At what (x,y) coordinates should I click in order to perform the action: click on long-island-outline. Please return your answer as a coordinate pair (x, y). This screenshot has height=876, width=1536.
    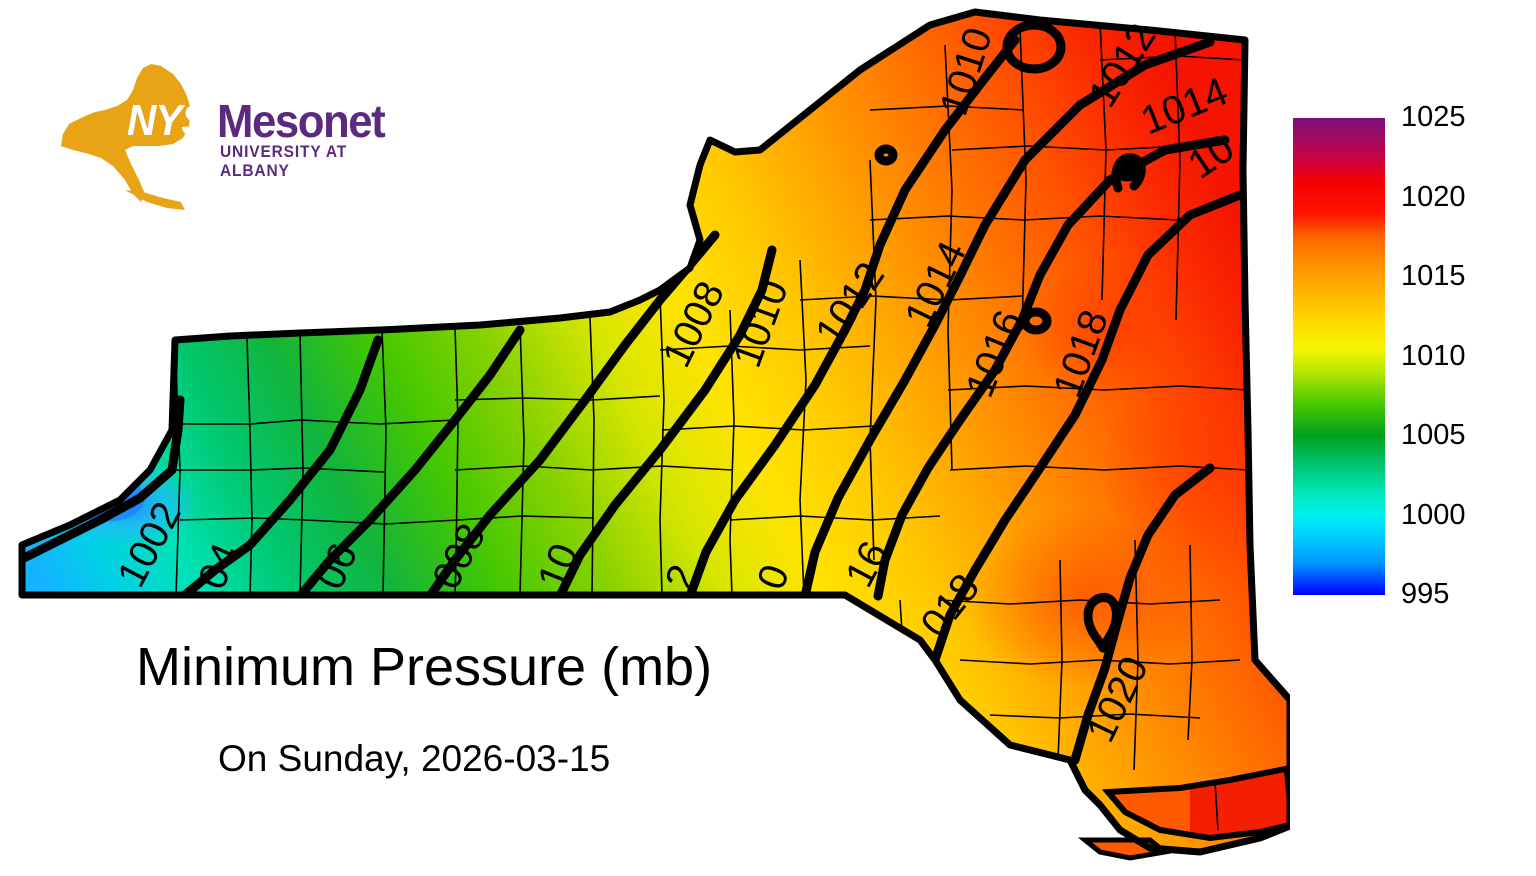
    Looking at the image, I should click on (1195, 803).